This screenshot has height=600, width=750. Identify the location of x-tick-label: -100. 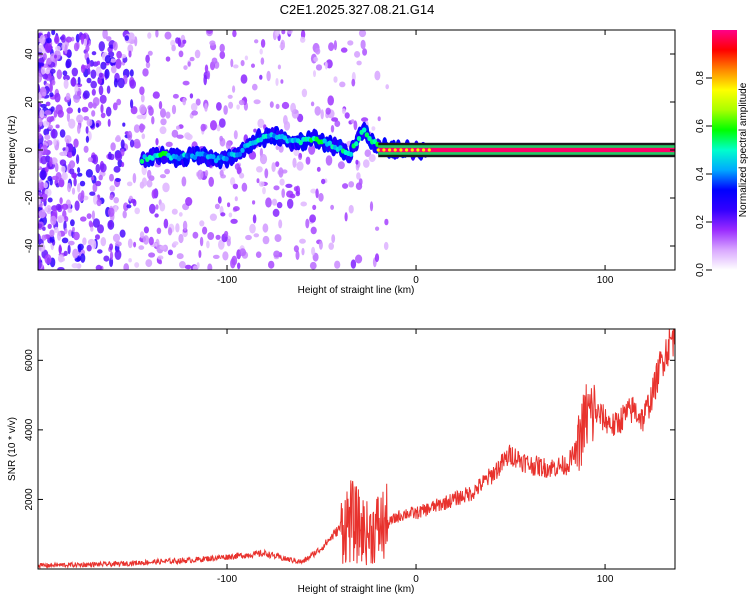
(227, 579).